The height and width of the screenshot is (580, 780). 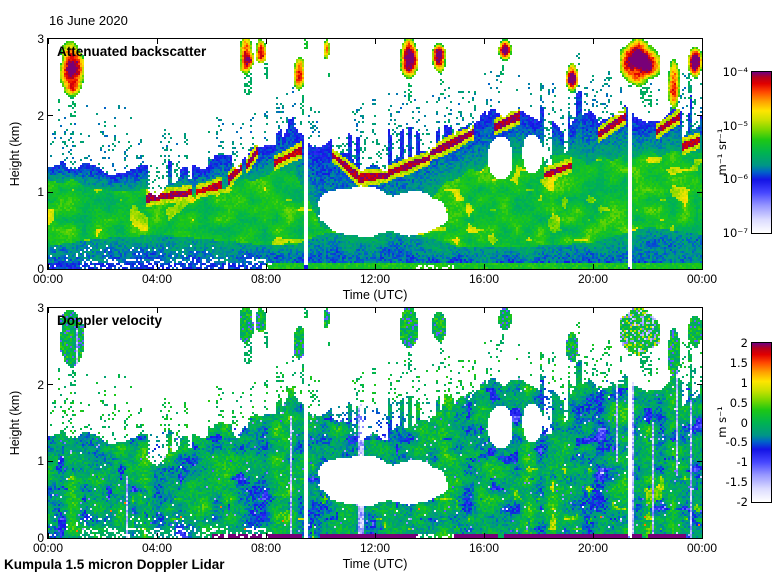 I want to click on velocity-panel-title: Doppler velocity, so click(x=110, y=320).